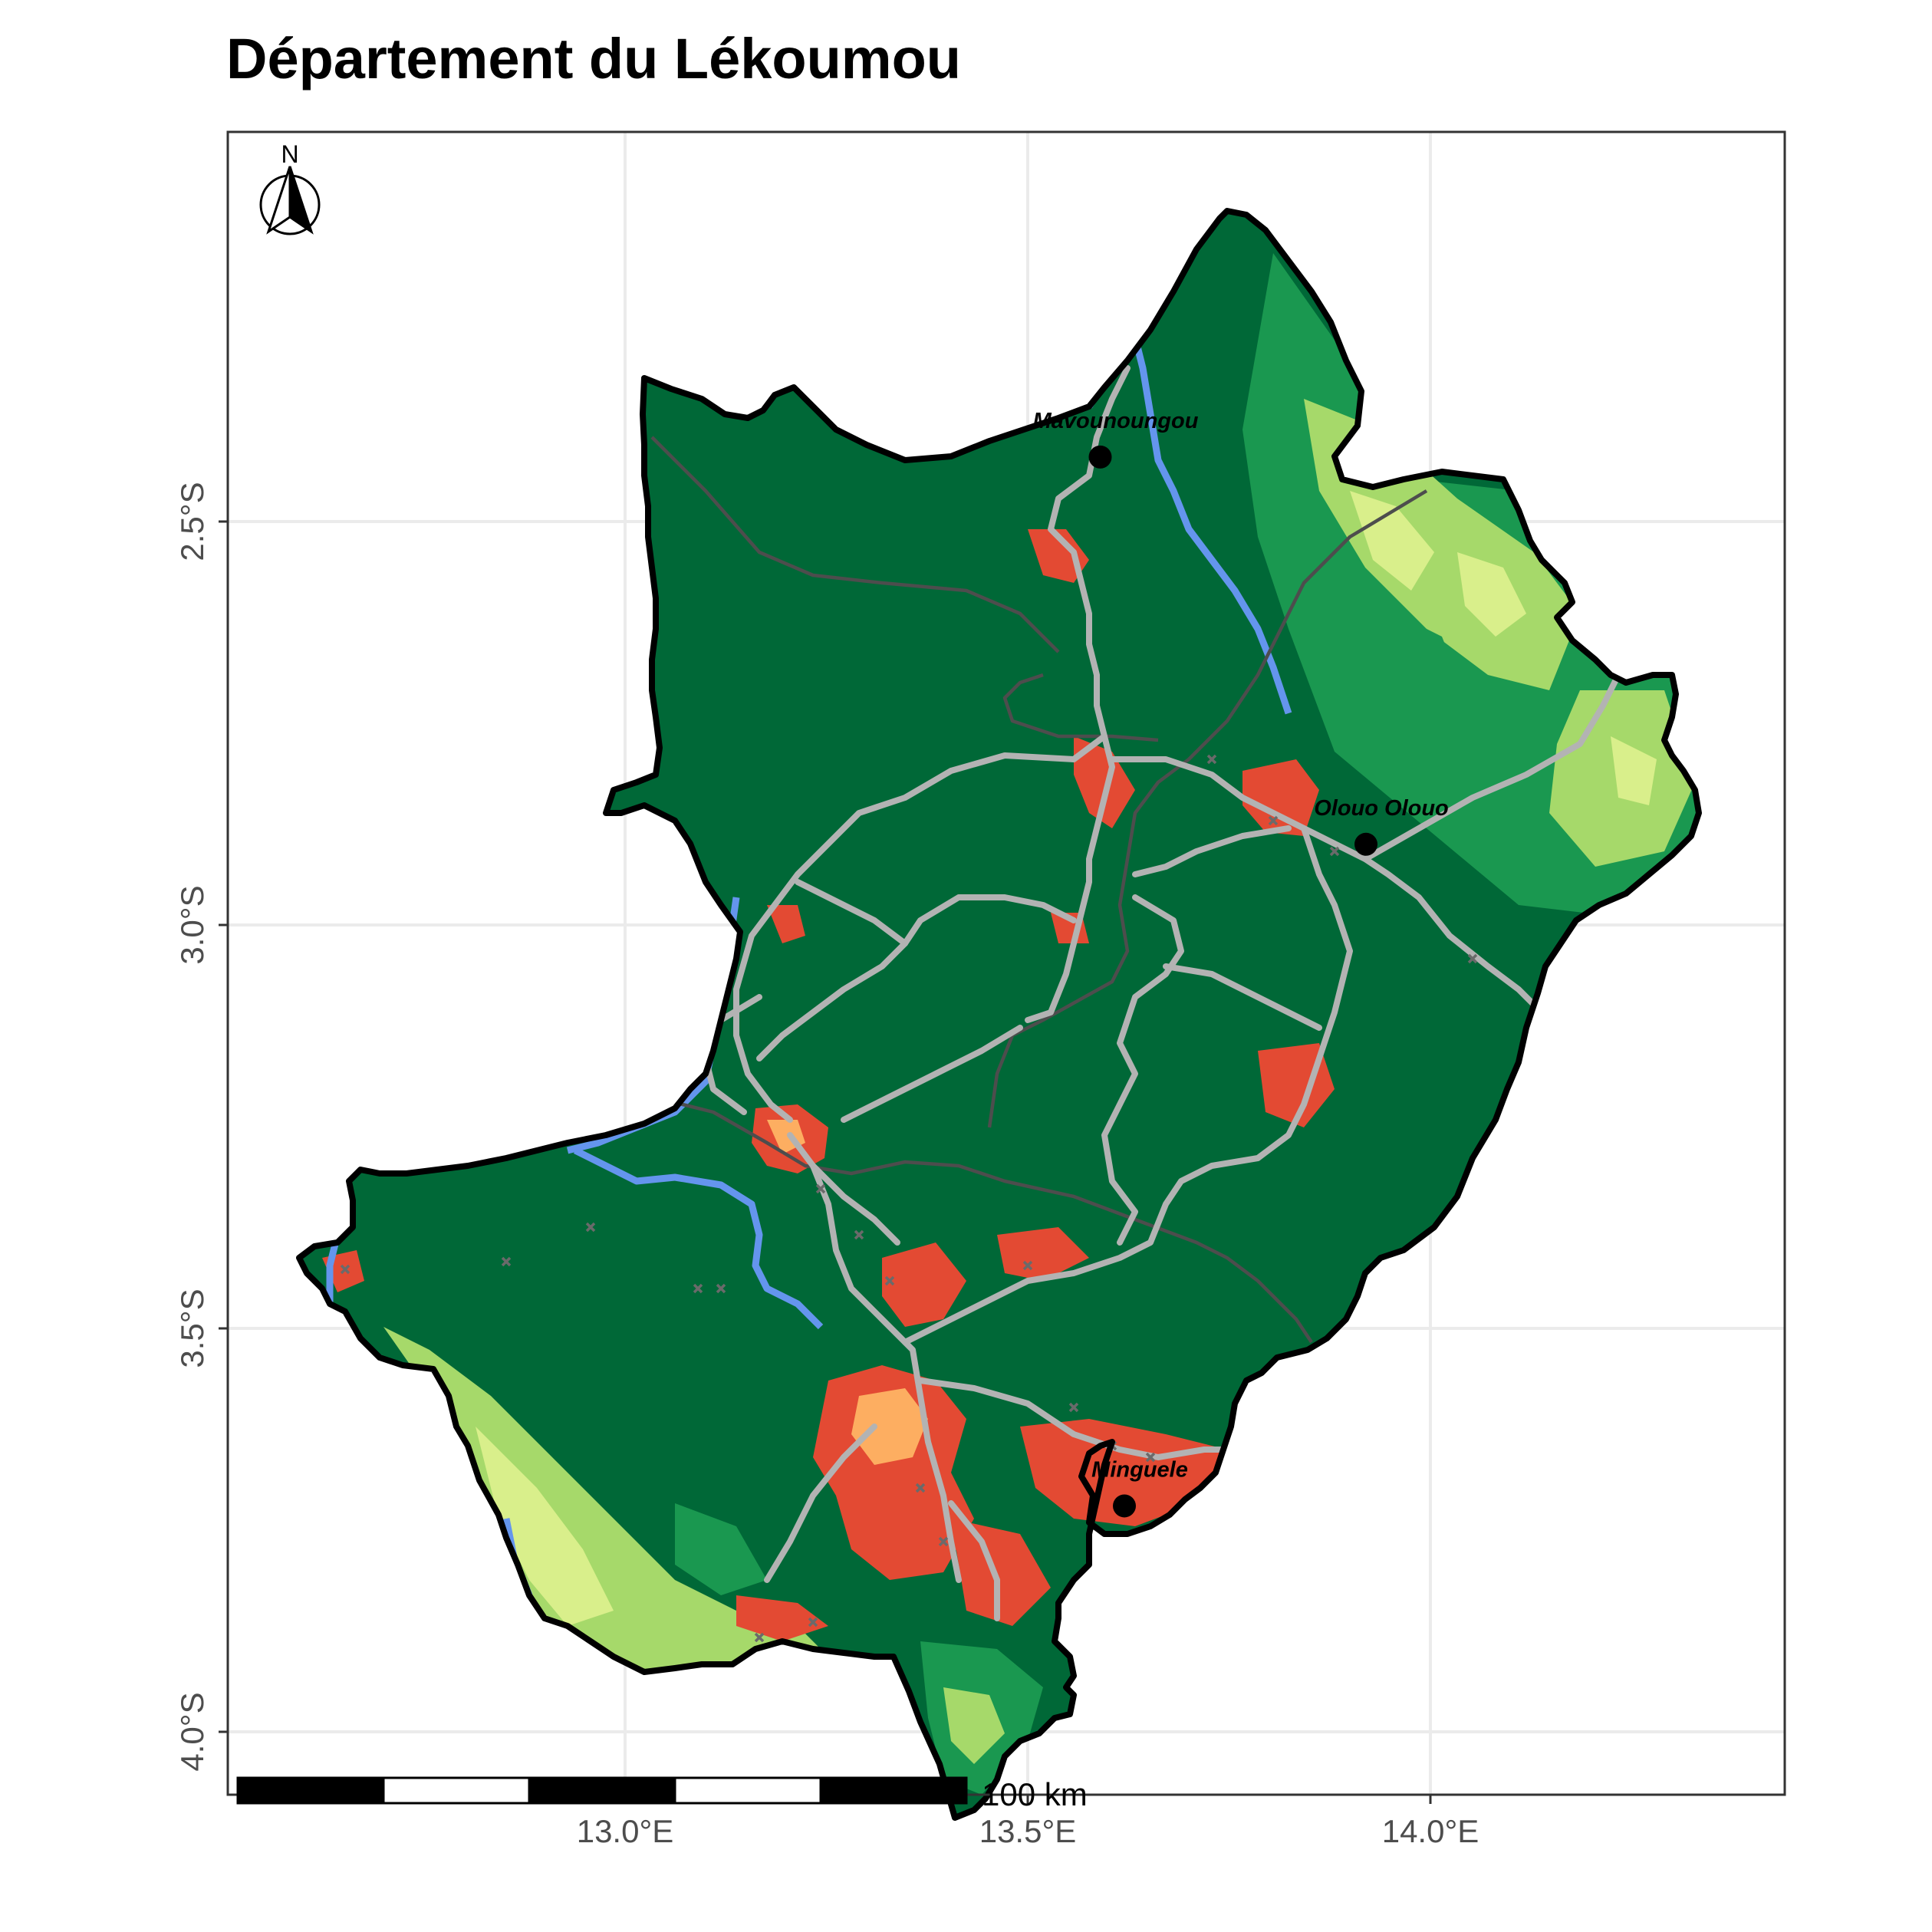  What do you see at coordinates (1430, 1831) in the screenshot?
I see `x-tick-label: 14.0°E` at bounding box center [1430, 1831].